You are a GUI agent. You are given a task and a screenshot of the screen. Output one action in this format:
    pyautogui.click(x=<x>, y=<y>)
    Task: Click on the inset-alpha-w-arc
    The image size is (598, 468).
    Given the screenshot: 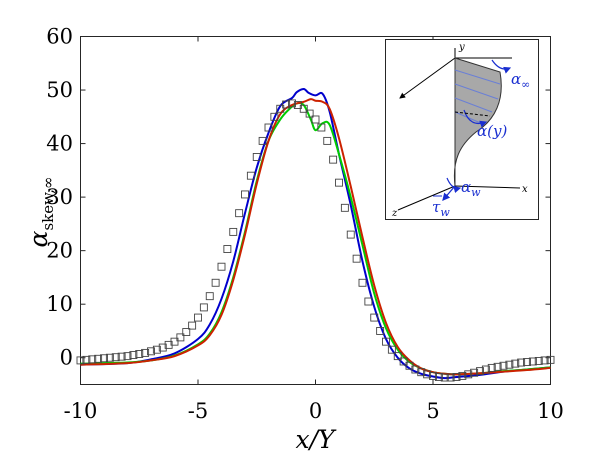 What is the action you would take?
    pyautogui.click(x=454, y=185)
    